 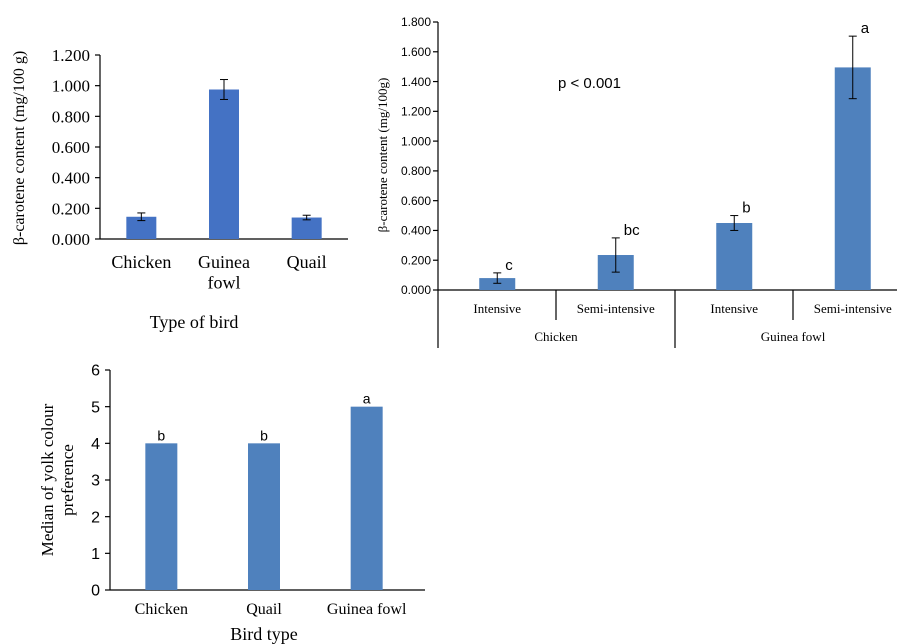 I want to click on c1-x-tick-label: Guinea, so click(x=224, y=262).